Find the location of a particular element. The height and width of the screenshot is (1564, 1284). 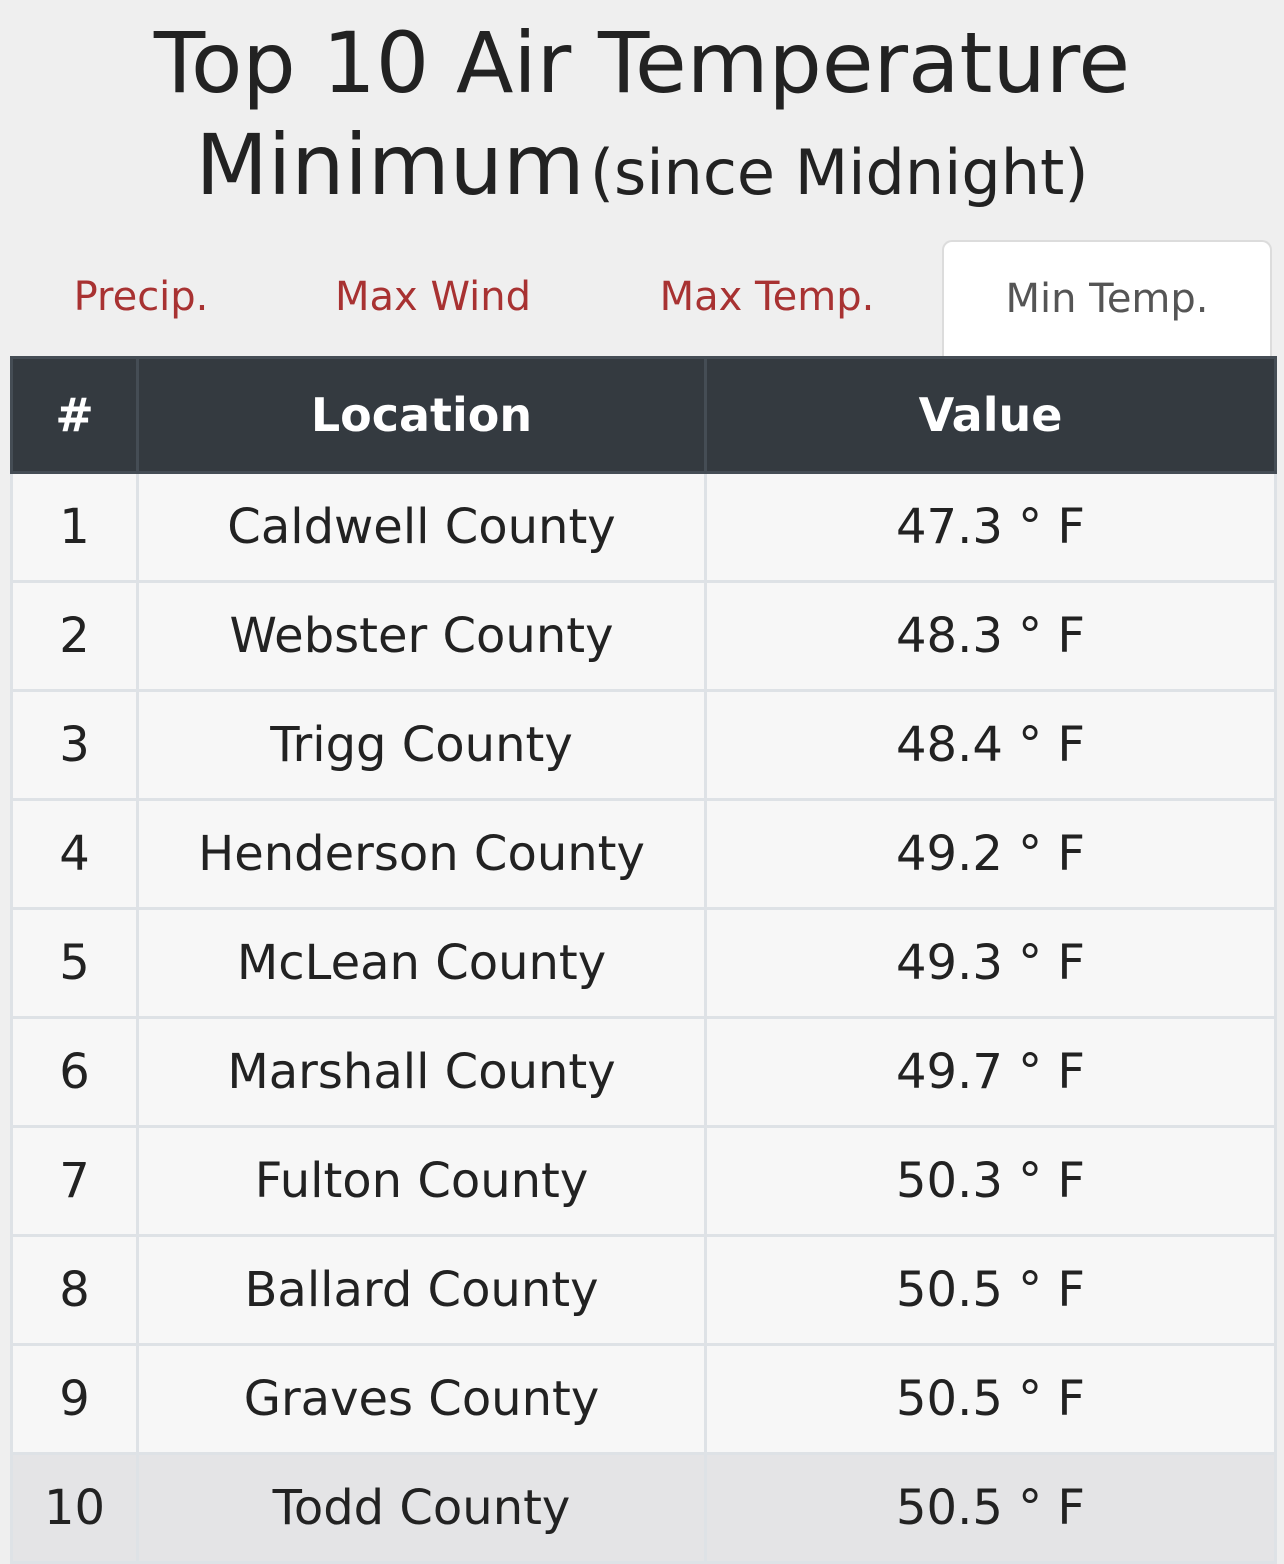

location-cell: McLean County is located at coordinates (421, 963).